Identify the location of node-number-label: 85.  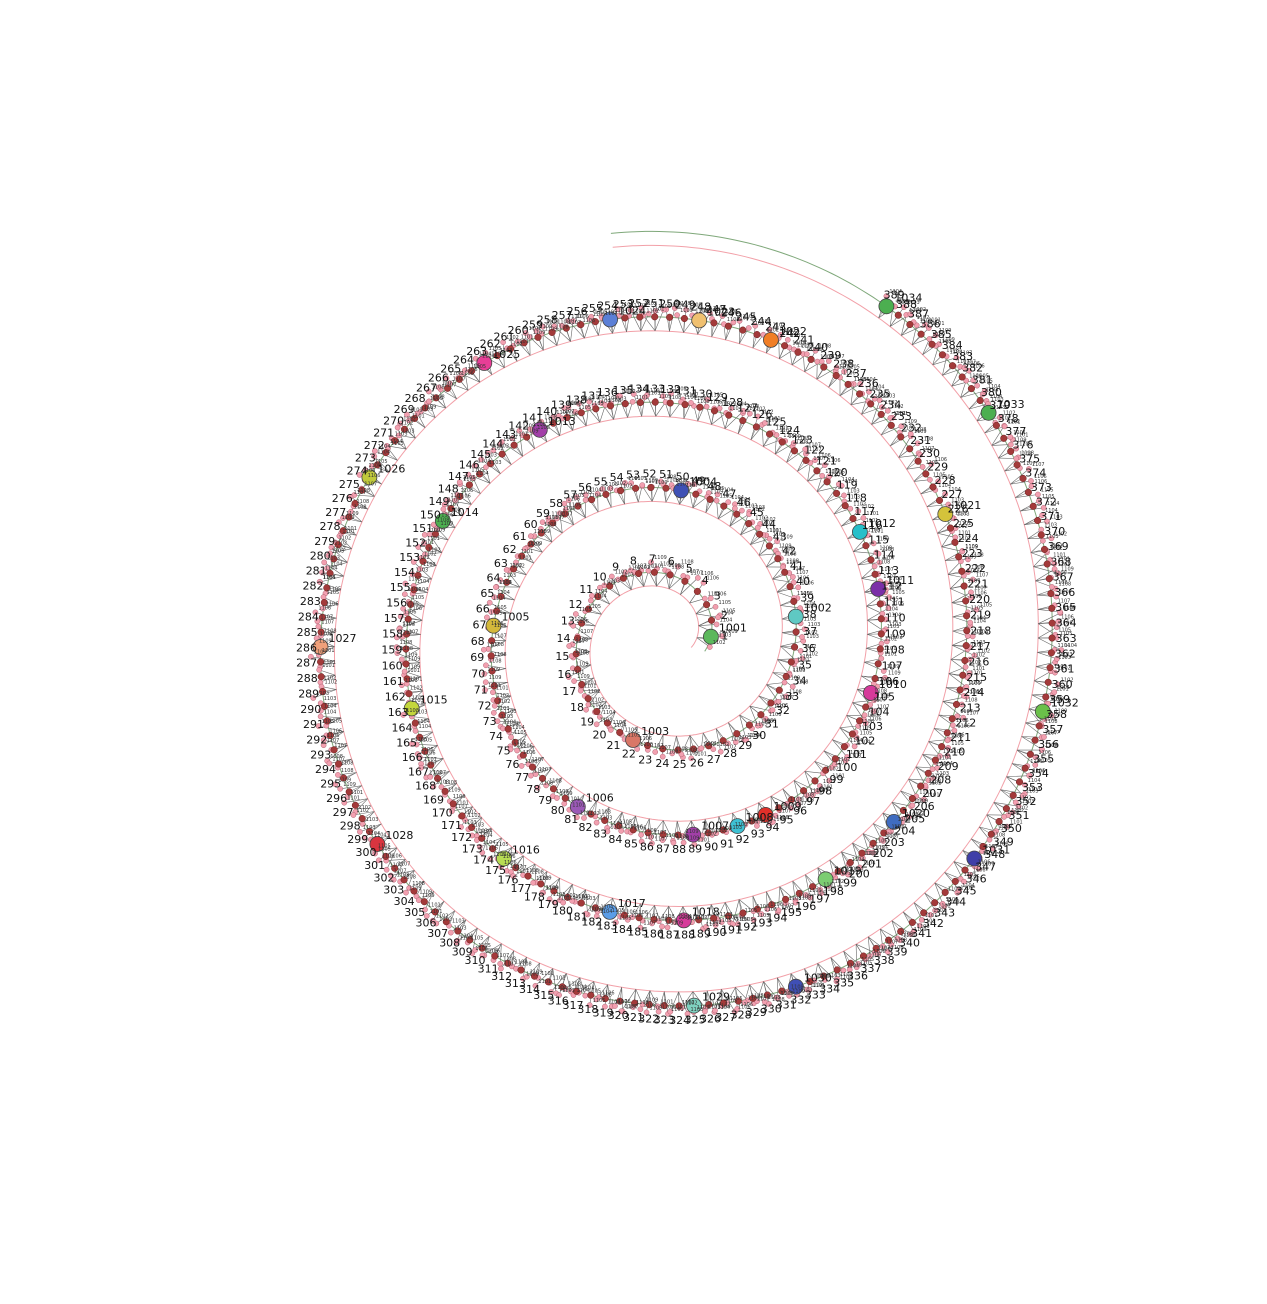
(631, 844).